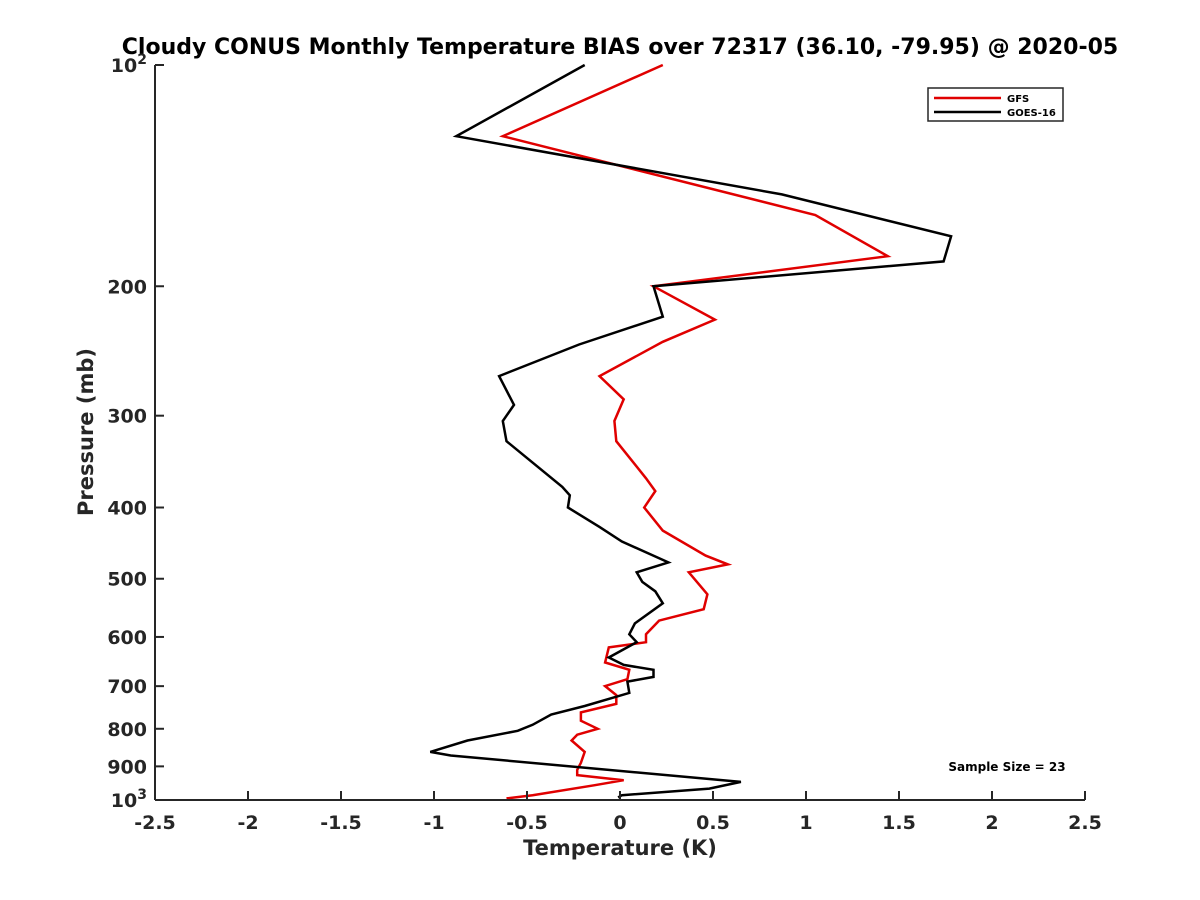 Image resolution: width=1200 pixels, height=900 pixels. I want to click on legend: GFS GOES-16, so click(995, 104).